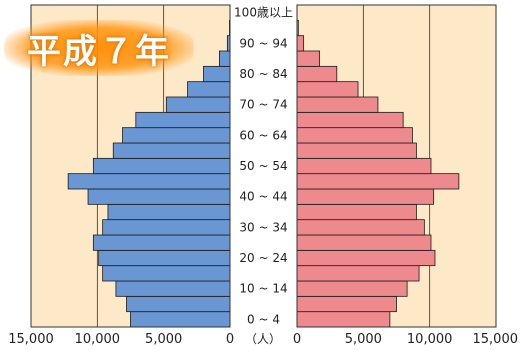 Image resolution: width=520 pixels, height=350 pixels. I want to click on title-badge: 平成７年, so click(99, 48).